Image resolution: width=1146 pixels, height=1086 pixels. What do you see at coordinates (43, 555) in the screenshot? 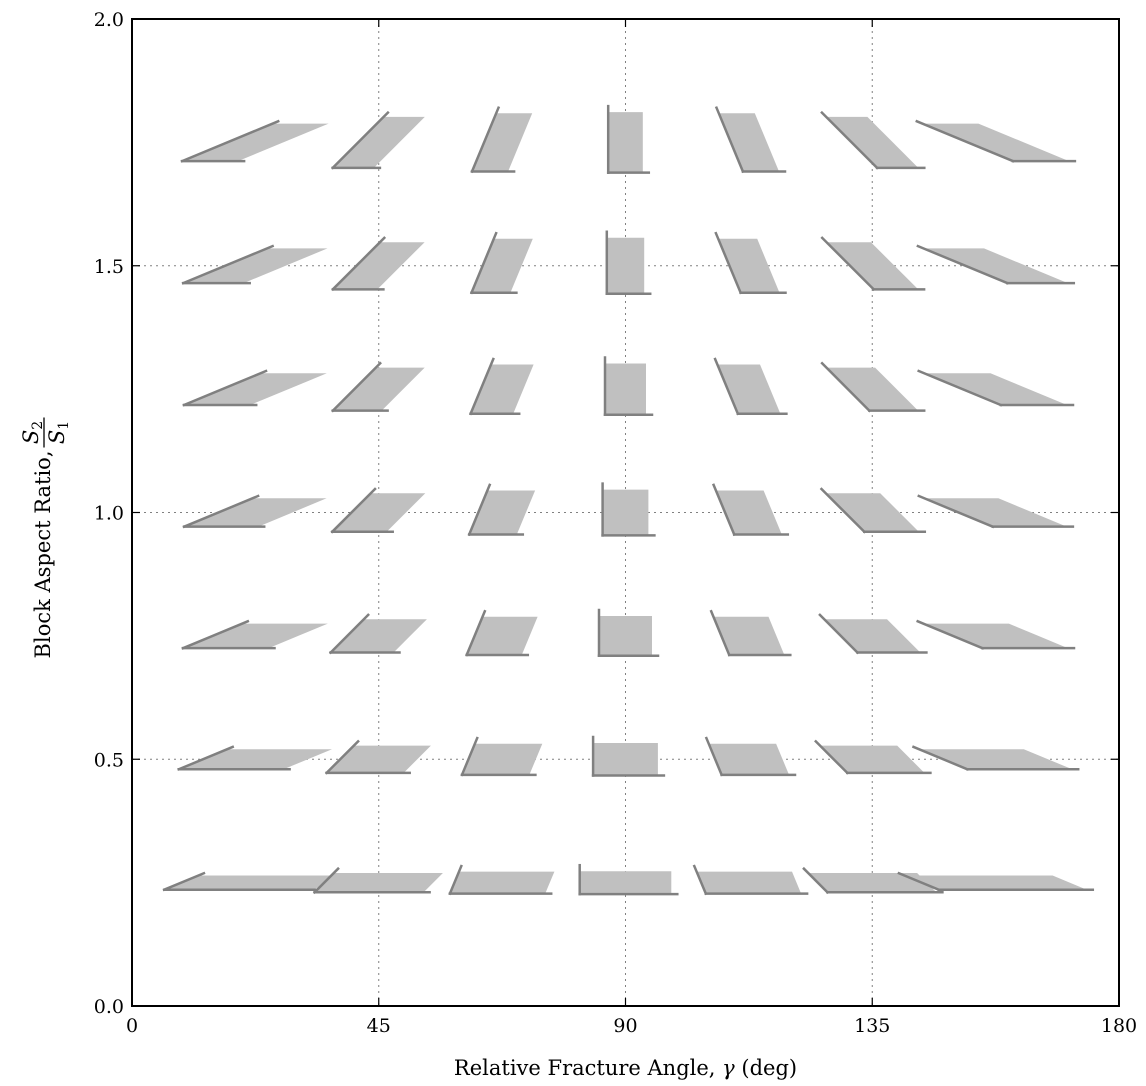
I see `y-axis-label-text: Block Aspect Ratio,` at bounding box center [43, 555].